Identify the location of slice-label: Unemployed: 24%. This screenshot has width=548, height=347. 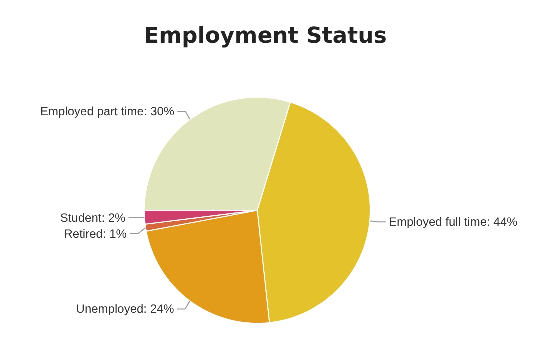
(125, 309).